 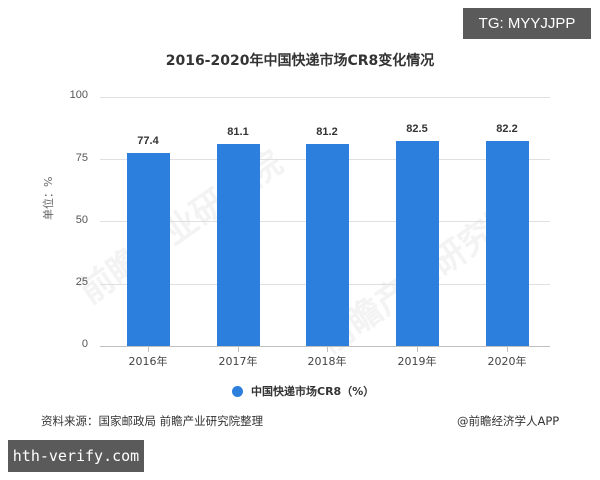 What do you see at coordinates (417, 129) in the screenshot?
I see `data-label: 82.5` at bounding box center [417, 129].